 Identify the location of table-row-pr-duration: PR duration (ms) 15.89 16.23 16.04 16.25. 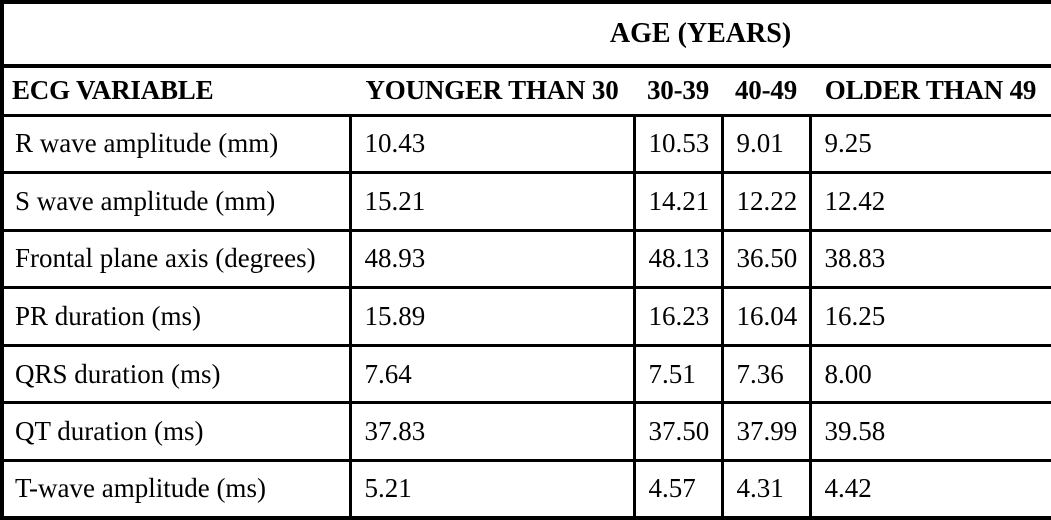
(526, 316).